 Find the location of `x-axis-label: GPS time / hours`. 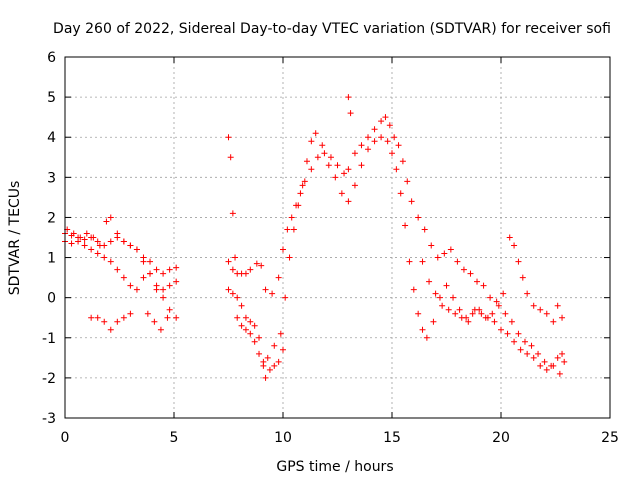

x-axis-label: GPS time / hours is located at coordinates (334, 467).